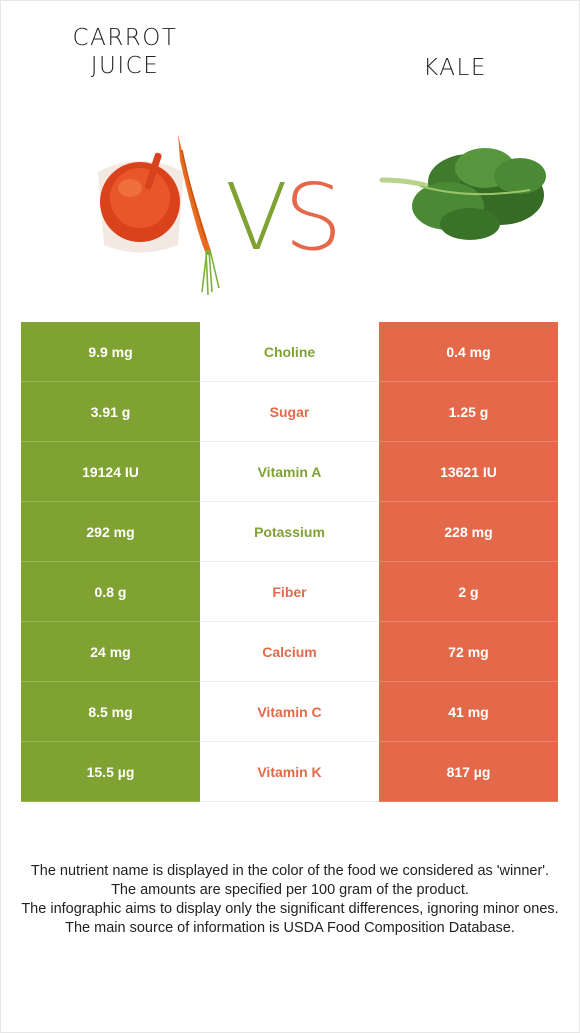 This screenshot has width=580, height=1033. What do you see at coordinates (110, 772) in the screenshot?
I see `left-value: 15.5 µg` at bounding box center [110, 772].